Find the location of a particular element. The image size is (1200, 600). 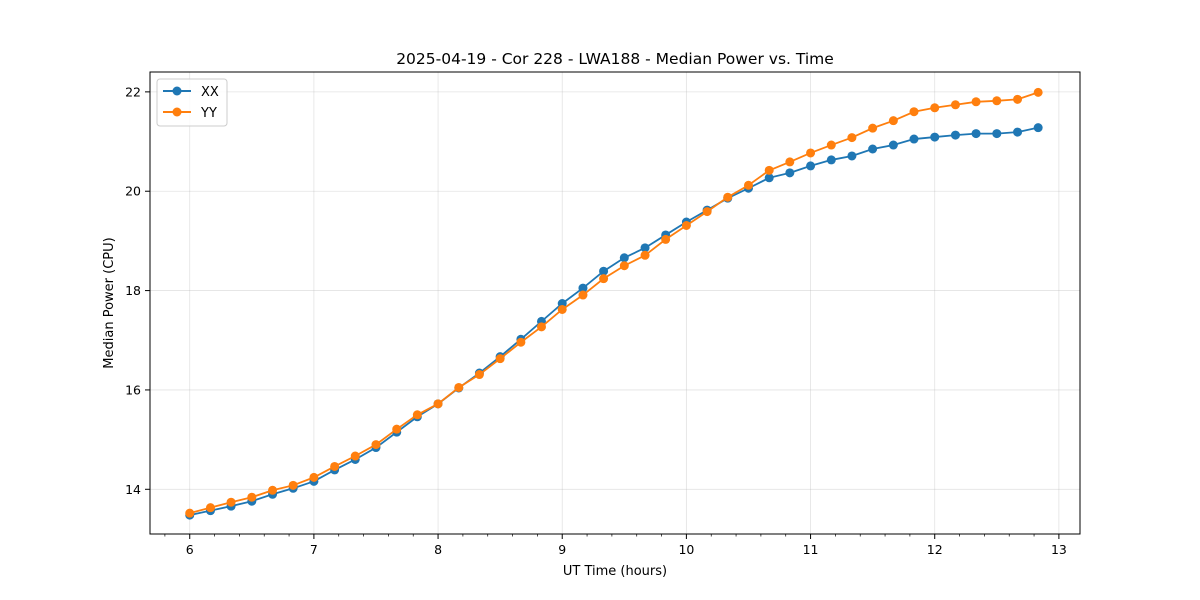

x-tick-label: 8 is located at coordinates (438, 549).